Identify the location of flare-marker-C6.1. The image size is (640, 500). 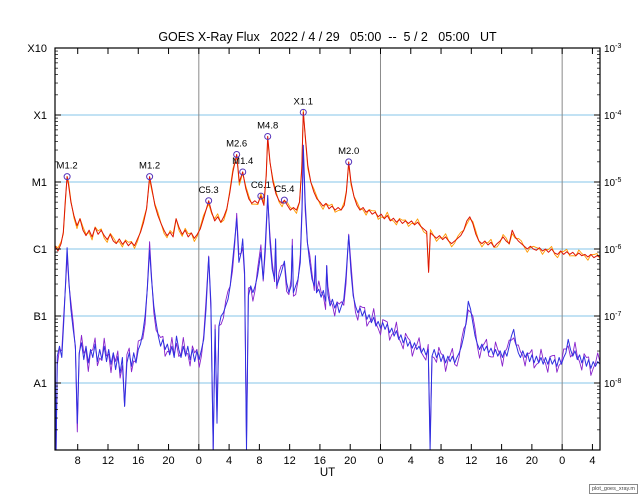
(261, 196).